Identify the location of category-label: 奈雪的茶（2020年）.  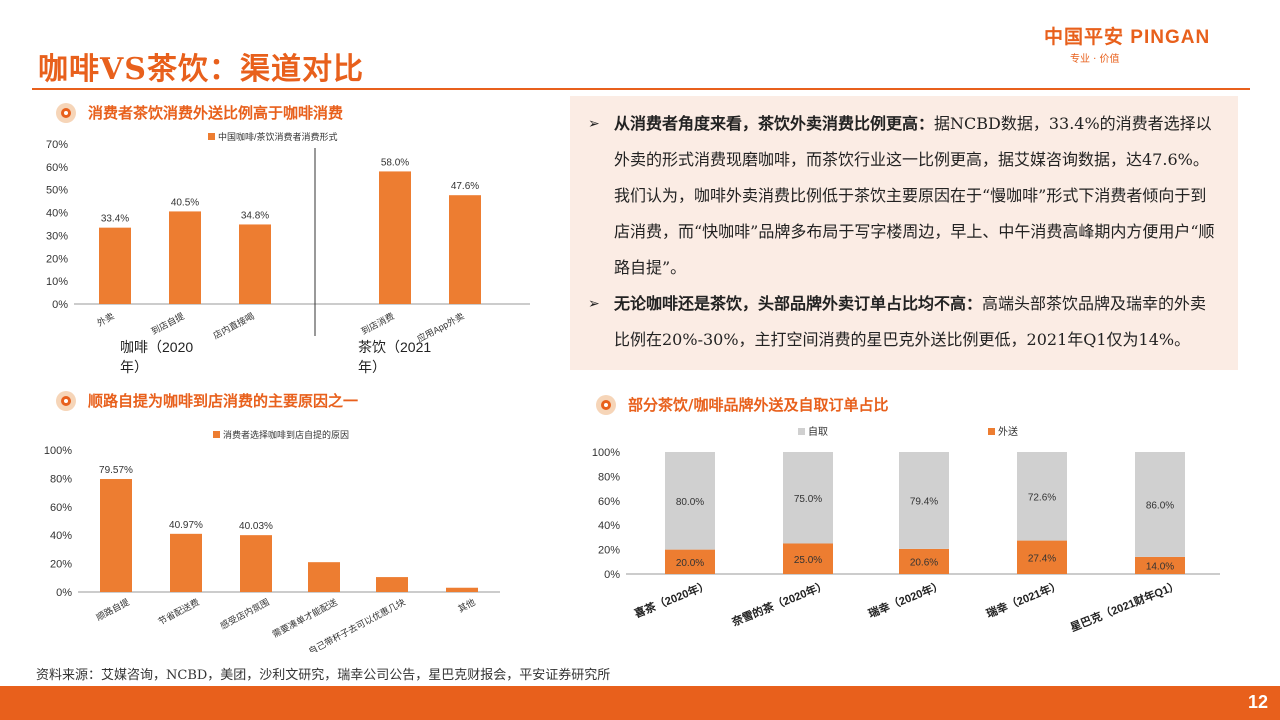
(779, 603).